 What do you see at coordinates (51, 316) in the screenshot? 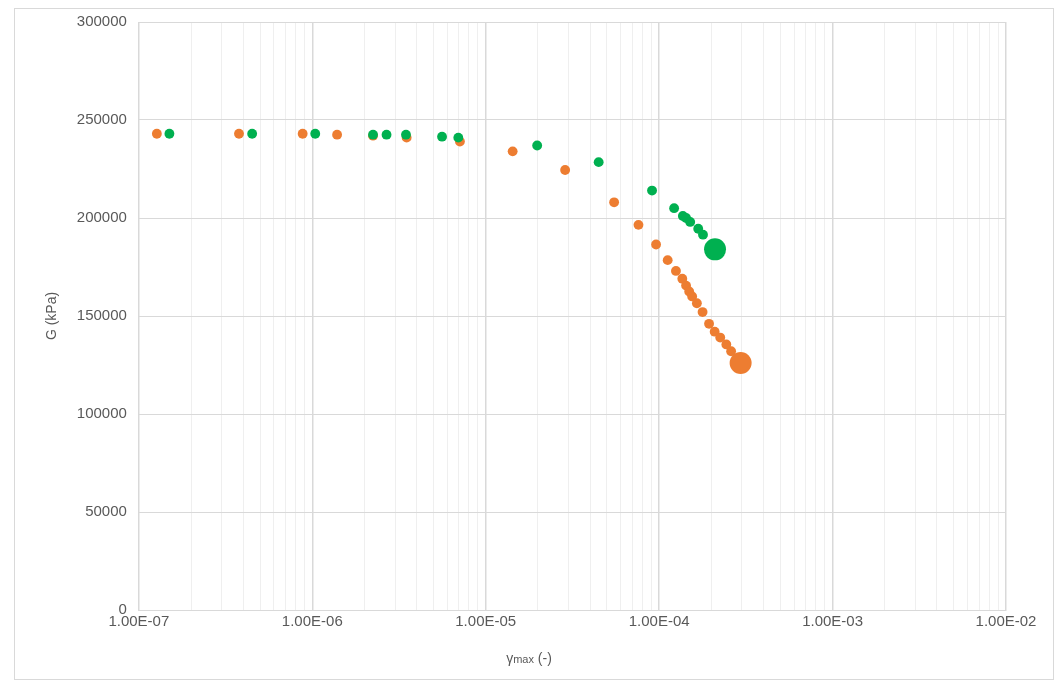
I see `y-axis-title: G (kPa)` at bounding box center [51, 316].